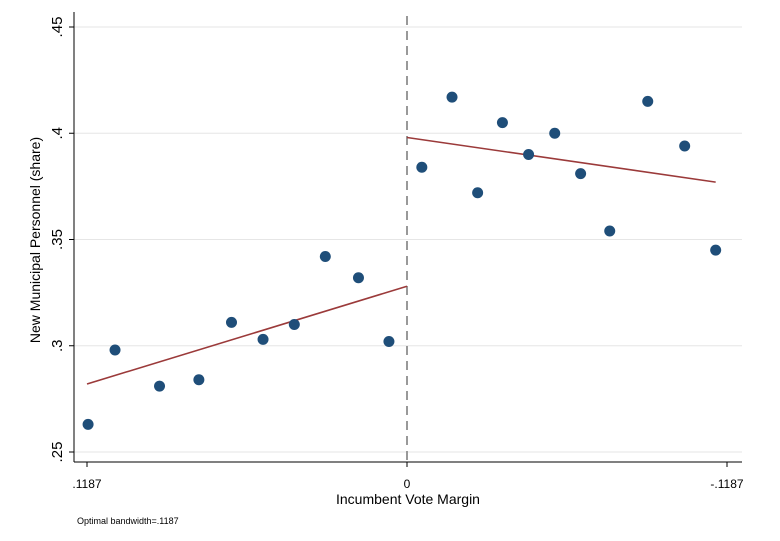  Describe the element at coordinates (35, 240) in the screenshot. I see `y-axis-label: New Municipal Personnel (share)` at that location.